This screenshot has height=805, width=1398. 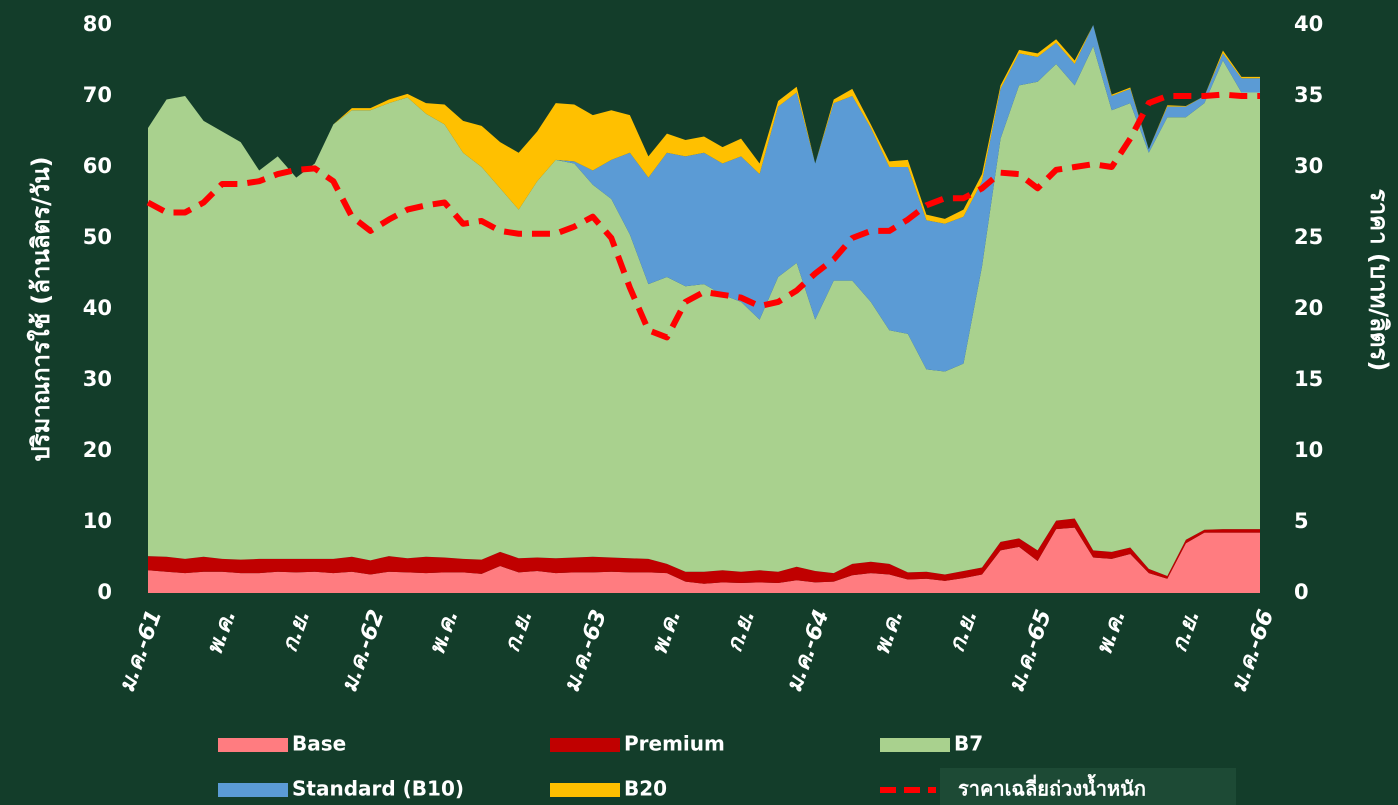 I want to click on y-tick-label: 30, so click(x=97, y=379).